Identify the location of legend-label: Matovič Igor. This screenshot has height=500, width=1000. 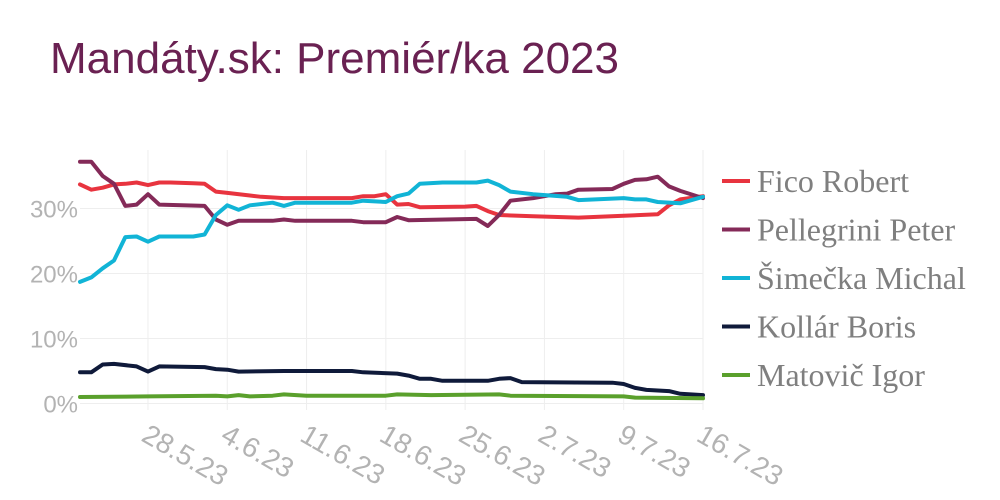
(841, 375).